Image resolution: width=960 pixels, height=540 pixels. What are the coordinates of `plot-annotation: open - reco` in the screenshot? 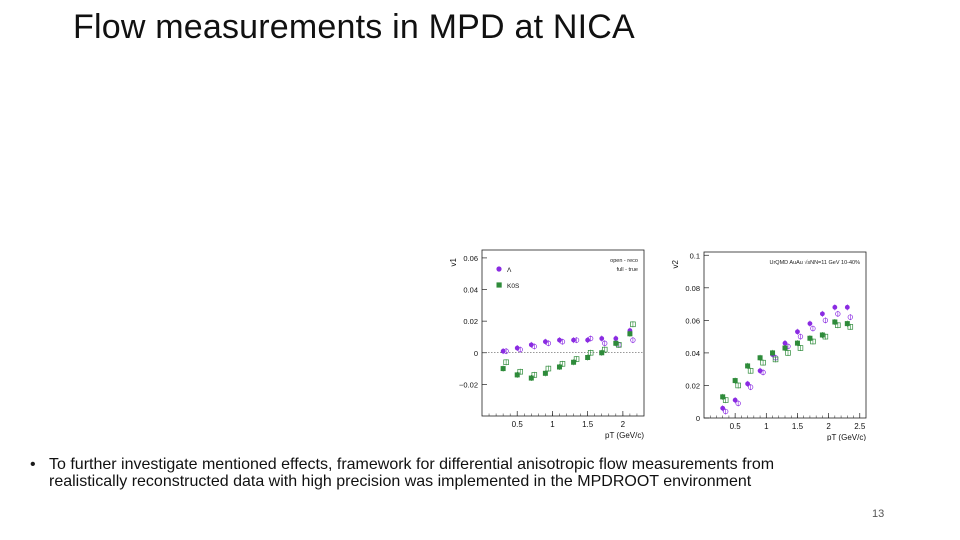 It's located at (624, 261).